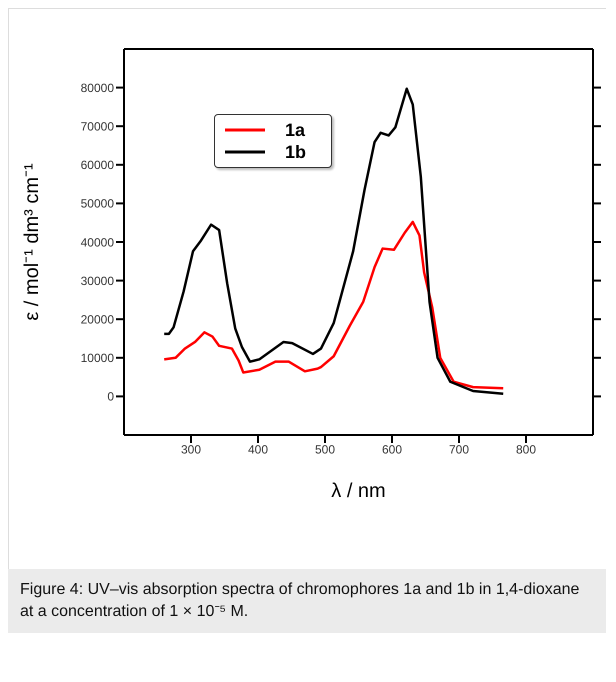 This screenshot has height=682, width=616. I want to click on x-tick-label: 500, so click(325, 449).